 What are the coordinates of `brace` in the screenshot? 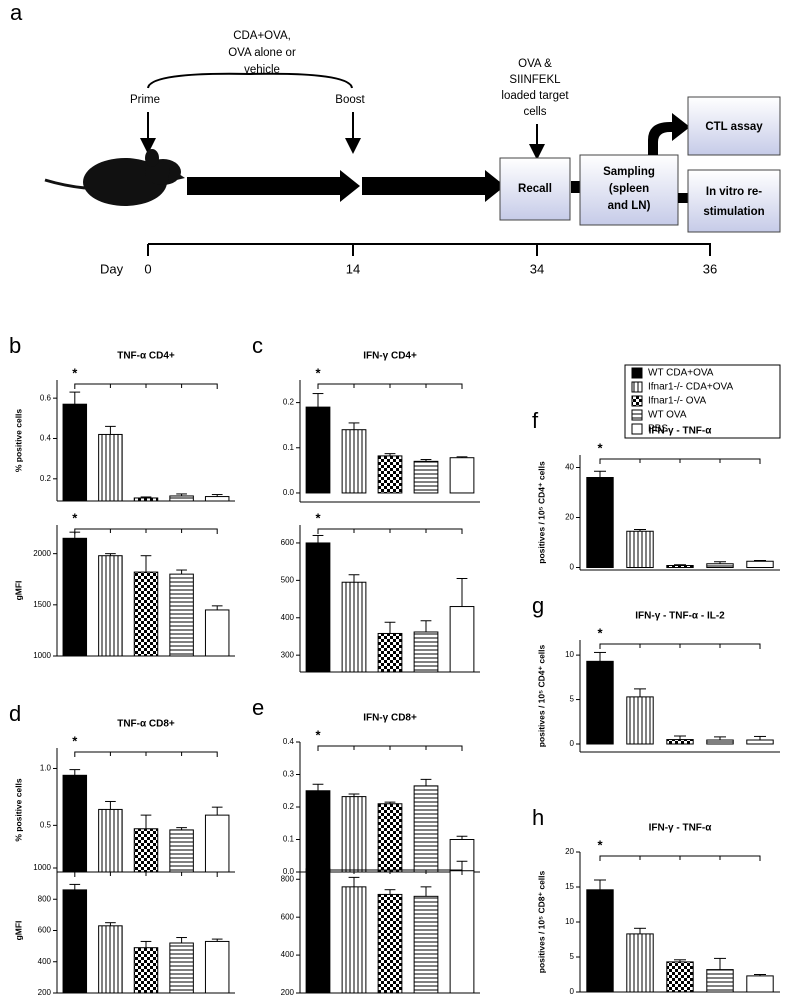 It's located at (250, 80).